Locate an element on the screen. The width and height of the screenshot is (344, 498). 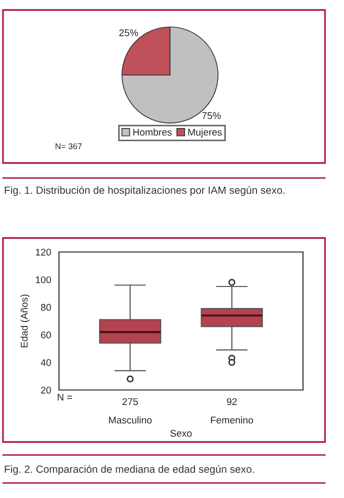
y-axis-title: Edad (Años) is located at coordinates (25, 321).